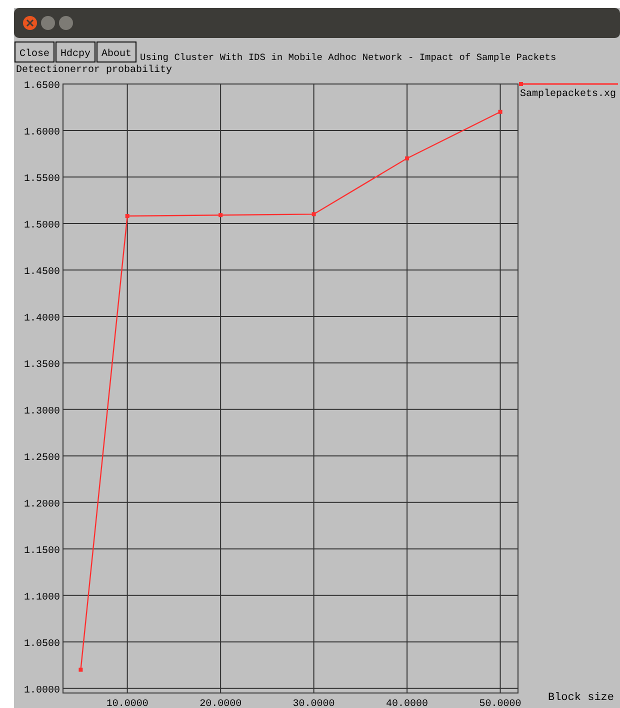 Image resolution: width=620 pixels, height=708 pixels. What do you see at coordinates (42, 86) in the screenshot?
I see `y-tick-label: 1.6500` at bounding box center [42, 86].